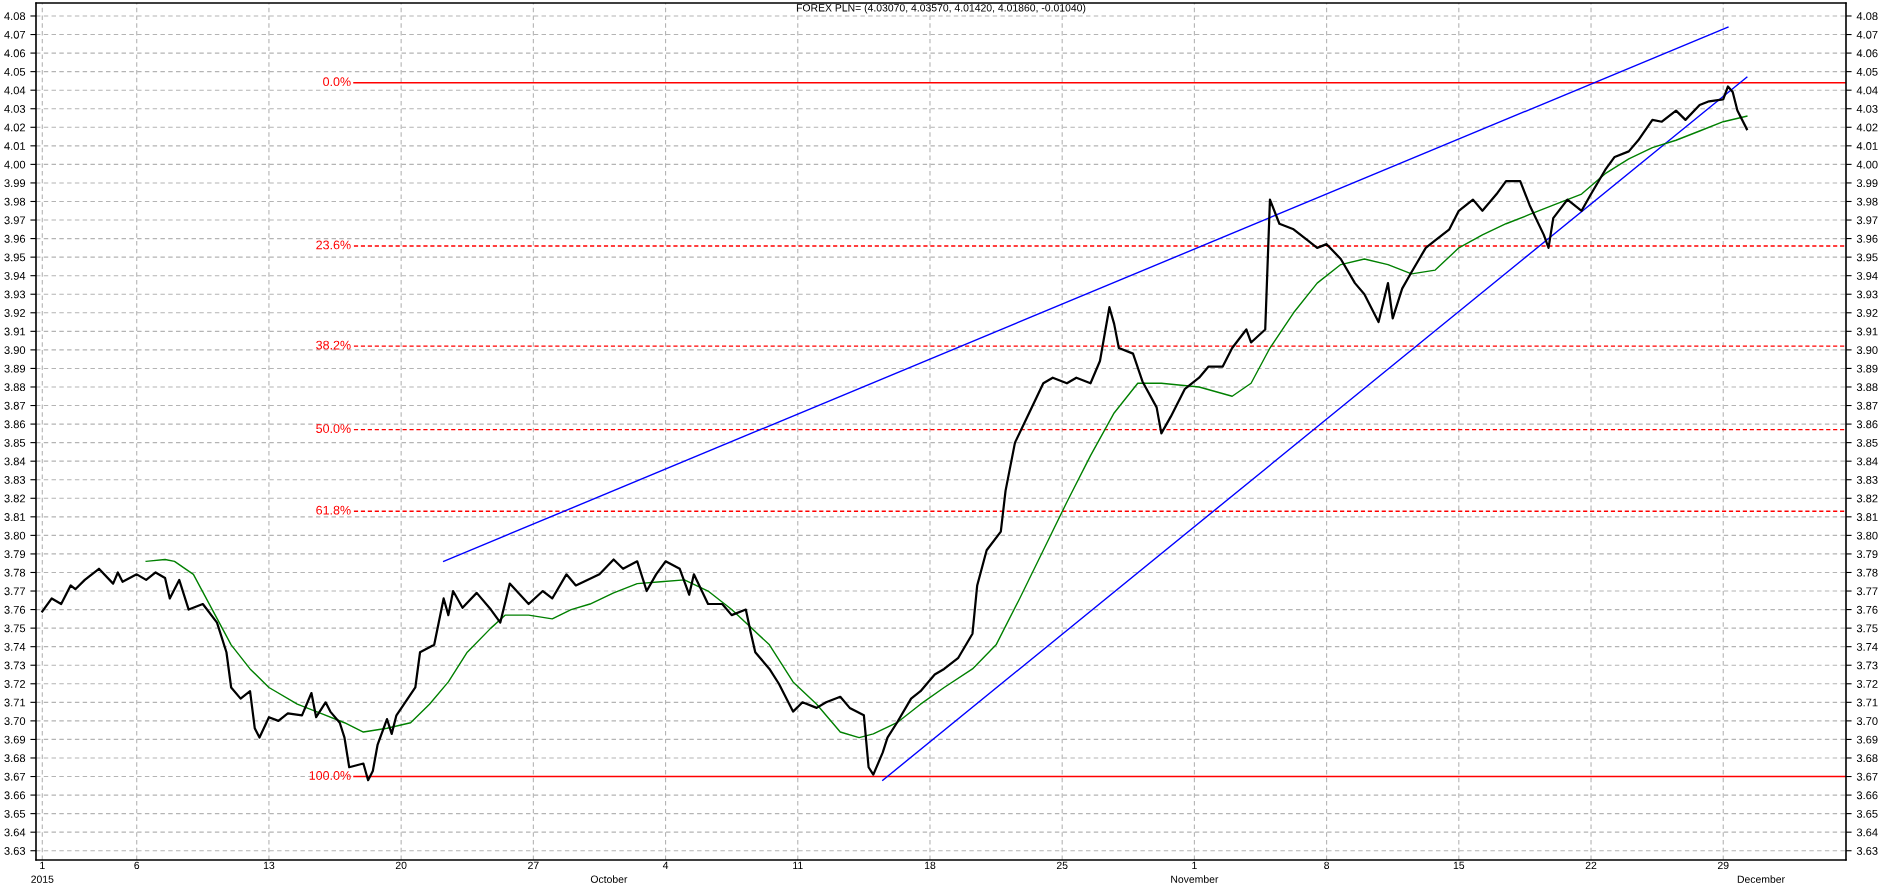 The image size is (1883, 889). Describe the element at coordinates (1867, 813) in the screenshot. I see `y2-tick-label: 3.65` at that location.